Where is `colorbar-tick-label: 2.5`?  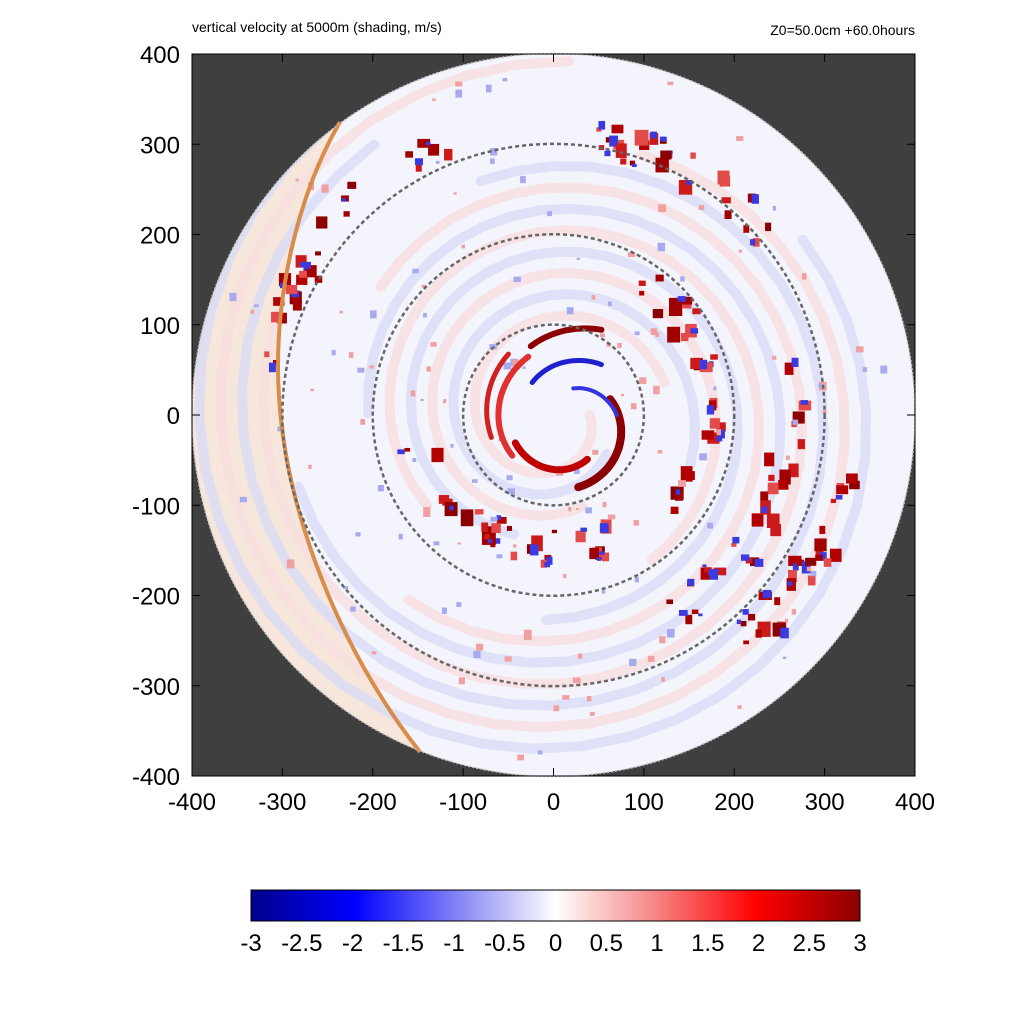
colorbar-tick-label: 2.5 is located at coordinates (809, 943).